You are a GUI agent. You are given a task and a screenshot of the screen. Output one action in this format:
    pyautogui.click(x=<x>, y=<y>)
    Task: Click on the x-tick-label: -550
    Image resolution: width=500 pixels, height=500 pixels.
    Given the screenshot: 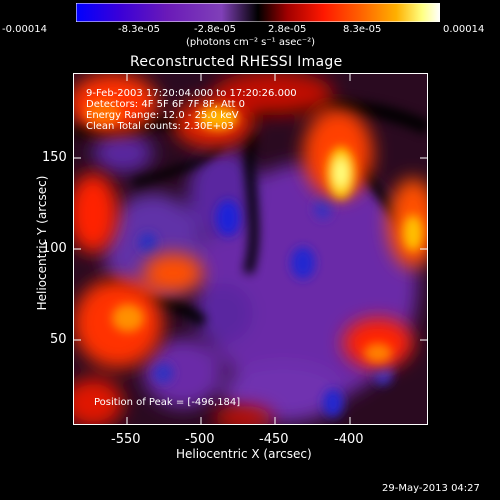 What is the action you would take?
    pyautogui.click(x=126, y=439)
    